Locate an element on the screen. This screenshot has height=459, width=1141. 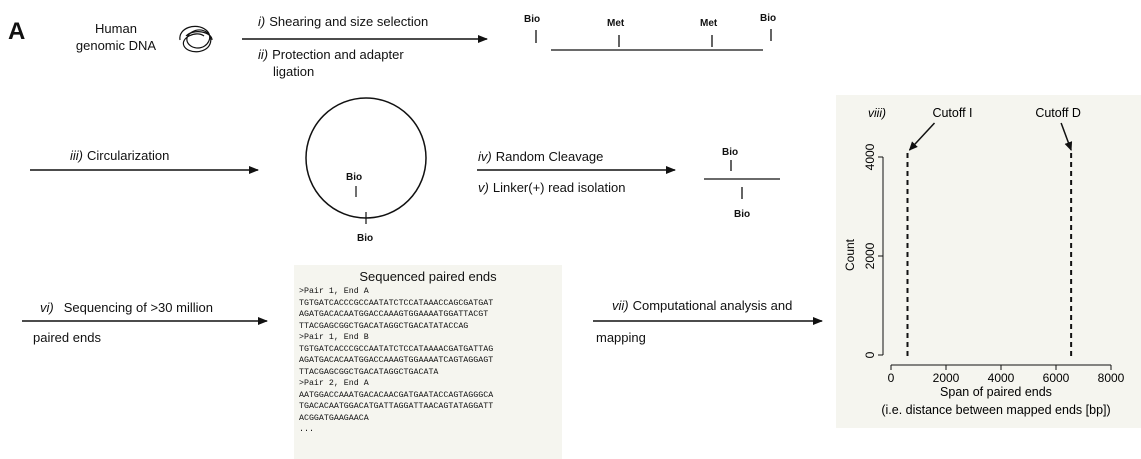
cutoff-label: Cutoff D is located at coordinates (1058, 113).